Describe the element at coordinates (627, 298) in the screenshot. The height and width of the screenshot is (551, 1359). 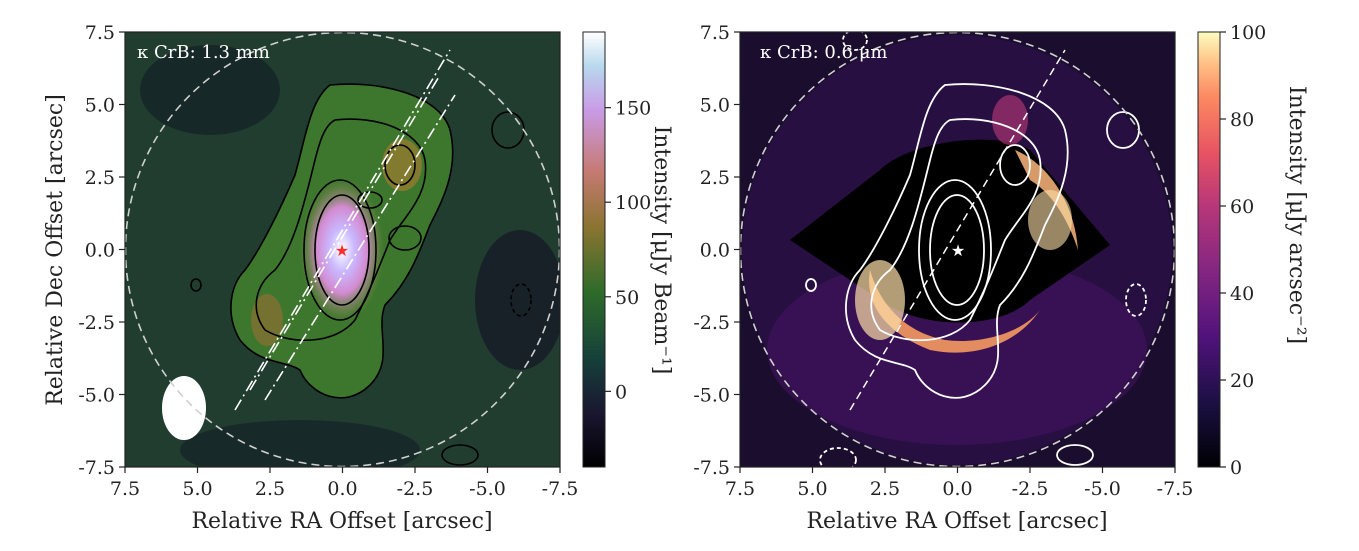
I see `colorbar-tick-label: 50` at that location.